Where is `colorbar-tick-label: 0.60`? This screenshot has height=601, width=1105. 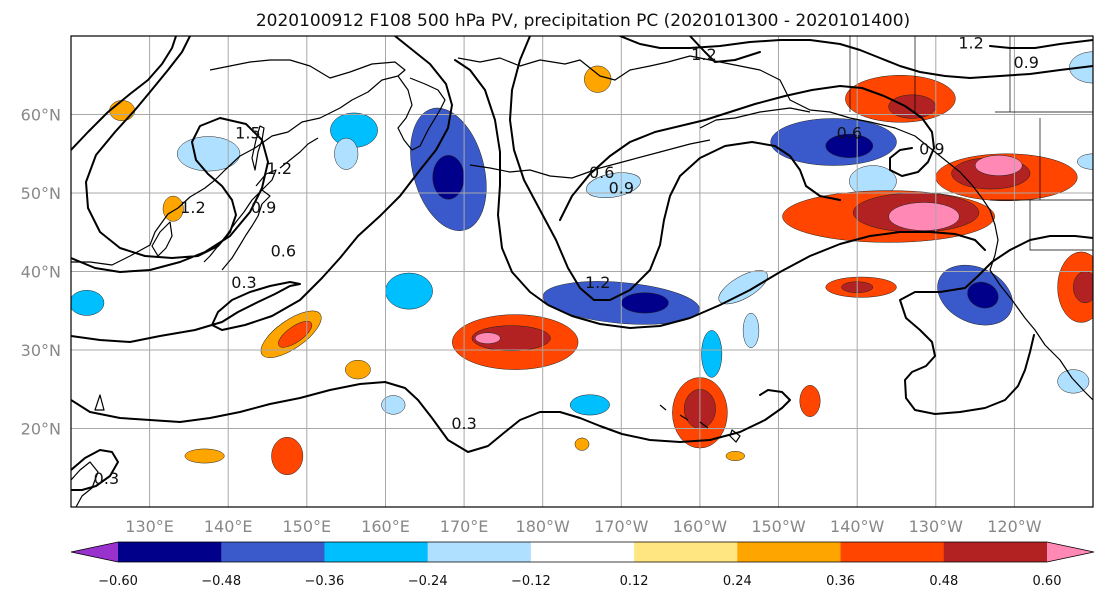
colorbar-tick-label: 0.60 is located at coordinates (1047, 581).